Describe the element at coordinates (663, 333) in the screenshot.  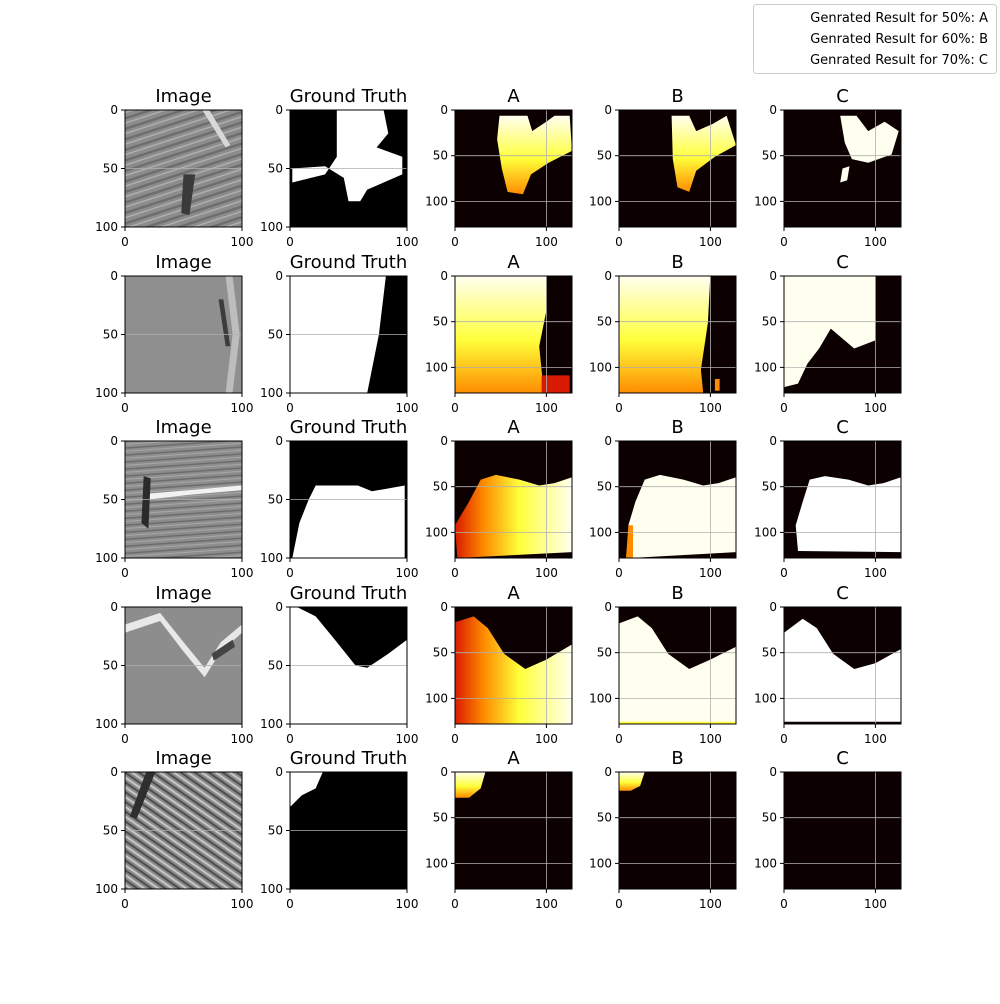
I see `subplot-r2-b: B 0 100 0 50 100` at that location.